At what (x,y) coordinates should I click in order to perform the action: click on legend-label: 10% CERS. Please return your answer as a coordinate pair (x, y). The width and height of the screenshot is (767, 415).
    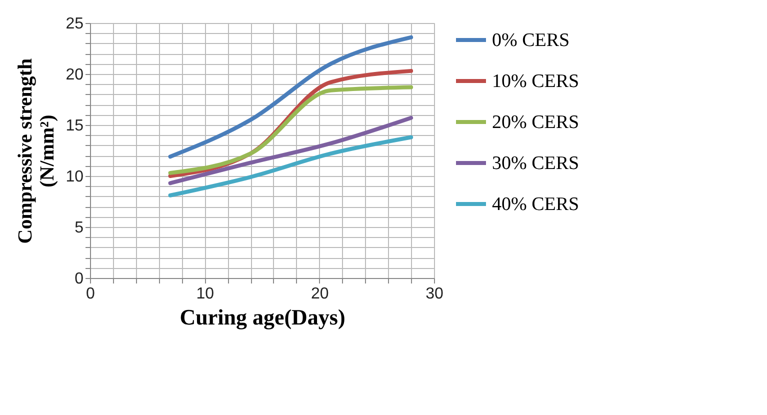
    Looking at the image, I should click on (536, 81).